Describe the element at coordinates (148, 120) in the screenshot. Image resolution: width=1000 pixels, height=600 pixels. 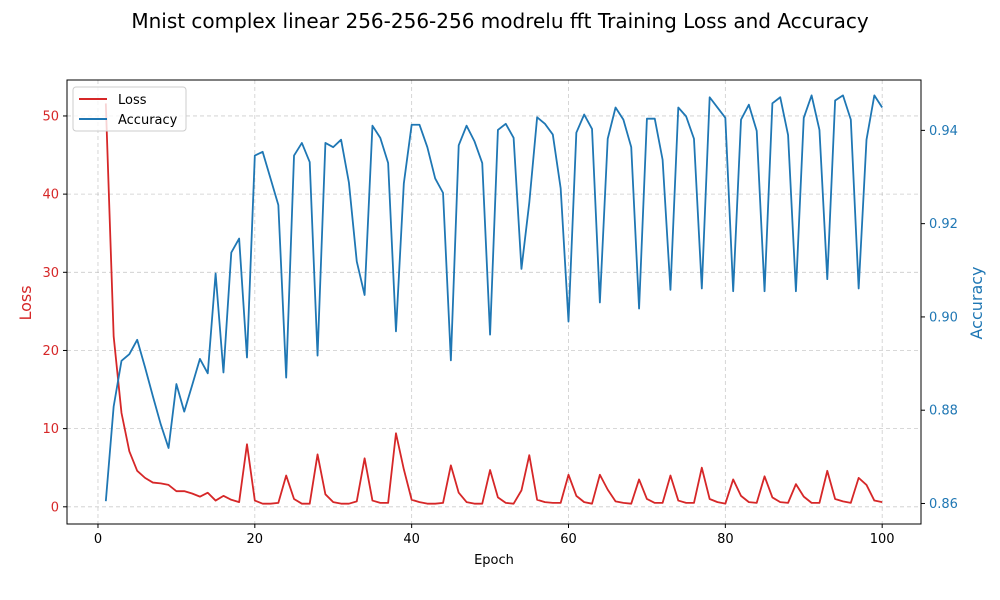
I see `legend-label-accuracy: Accuracy` at that location.